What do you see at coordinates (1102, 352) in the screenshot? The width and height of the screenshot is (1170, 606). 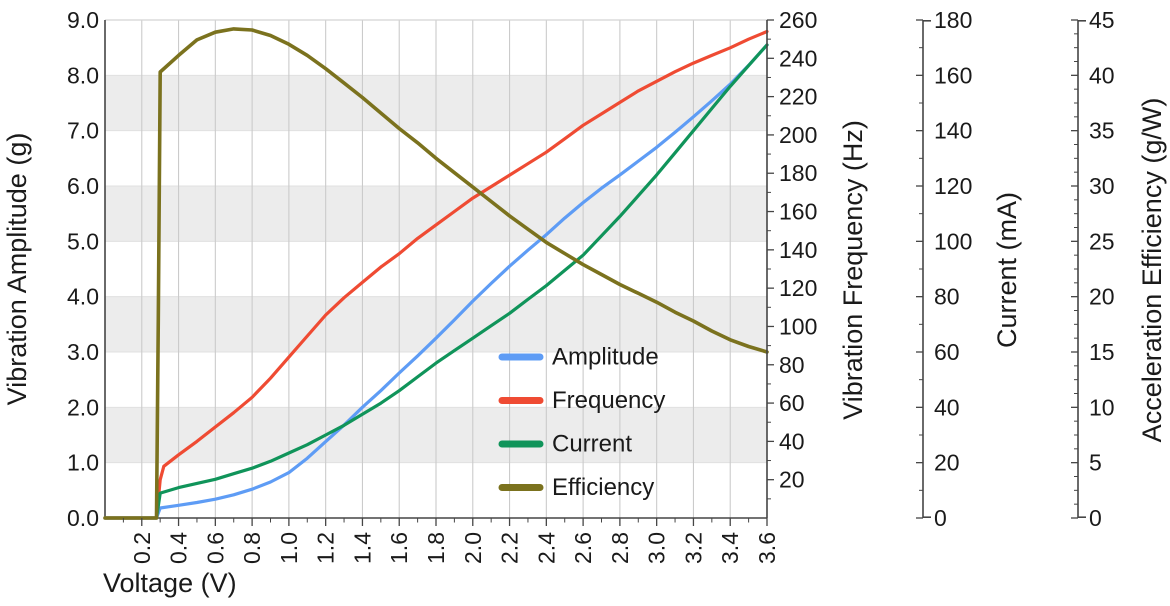 I see `efficiency-tick-label: 15` at bounding box center [1102, 352].